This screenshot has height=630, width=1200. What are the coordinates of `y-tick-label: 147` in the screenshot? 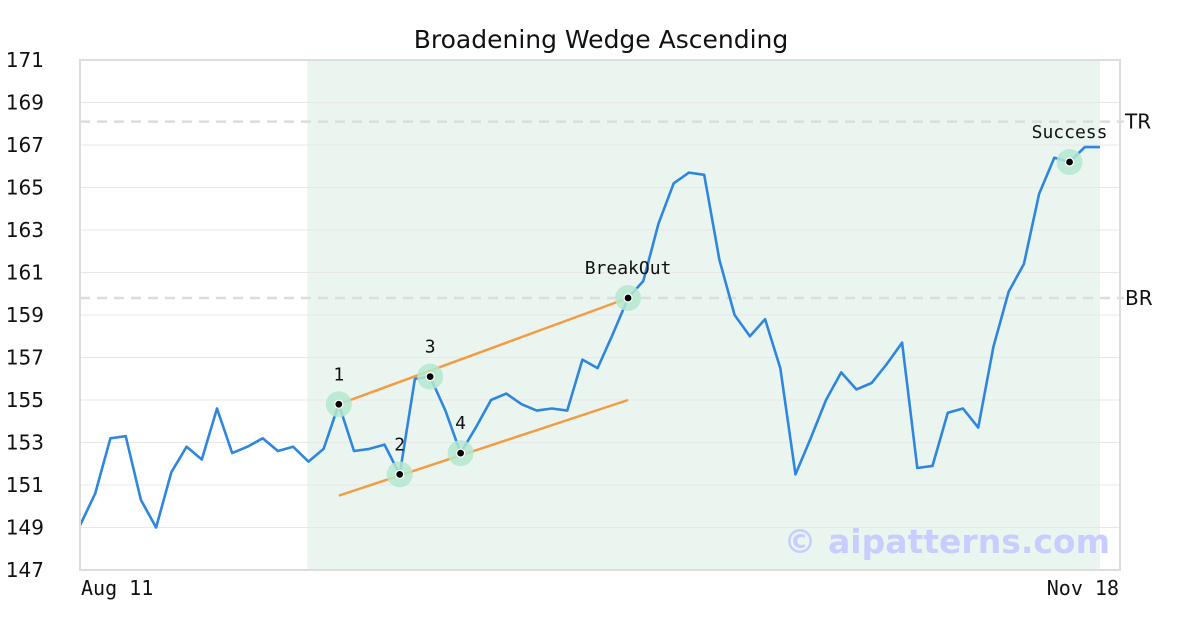 It's located at (25, 570).